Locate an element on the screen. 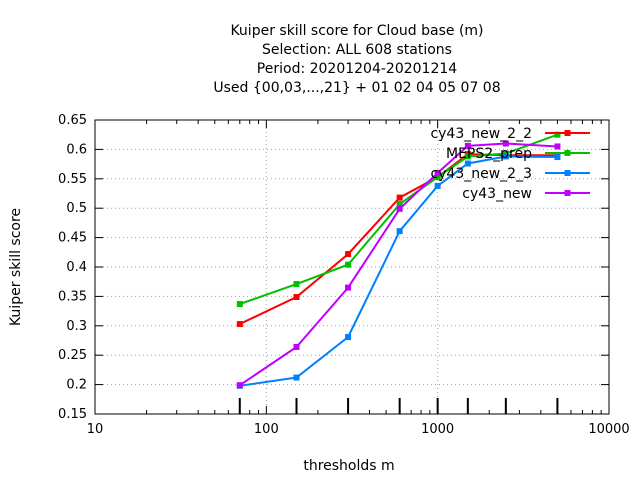 This screenshot has height=480, width=640. title-line-2: Selection: ALL 608 stations is located at coordinates (357, 50).